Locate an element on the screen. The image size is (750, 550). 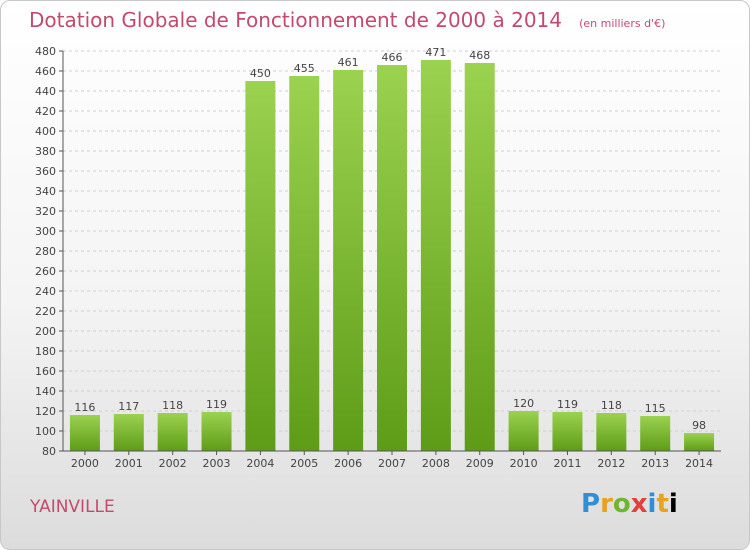
y-tick-label: 320 is located at coordinates (45, 211).